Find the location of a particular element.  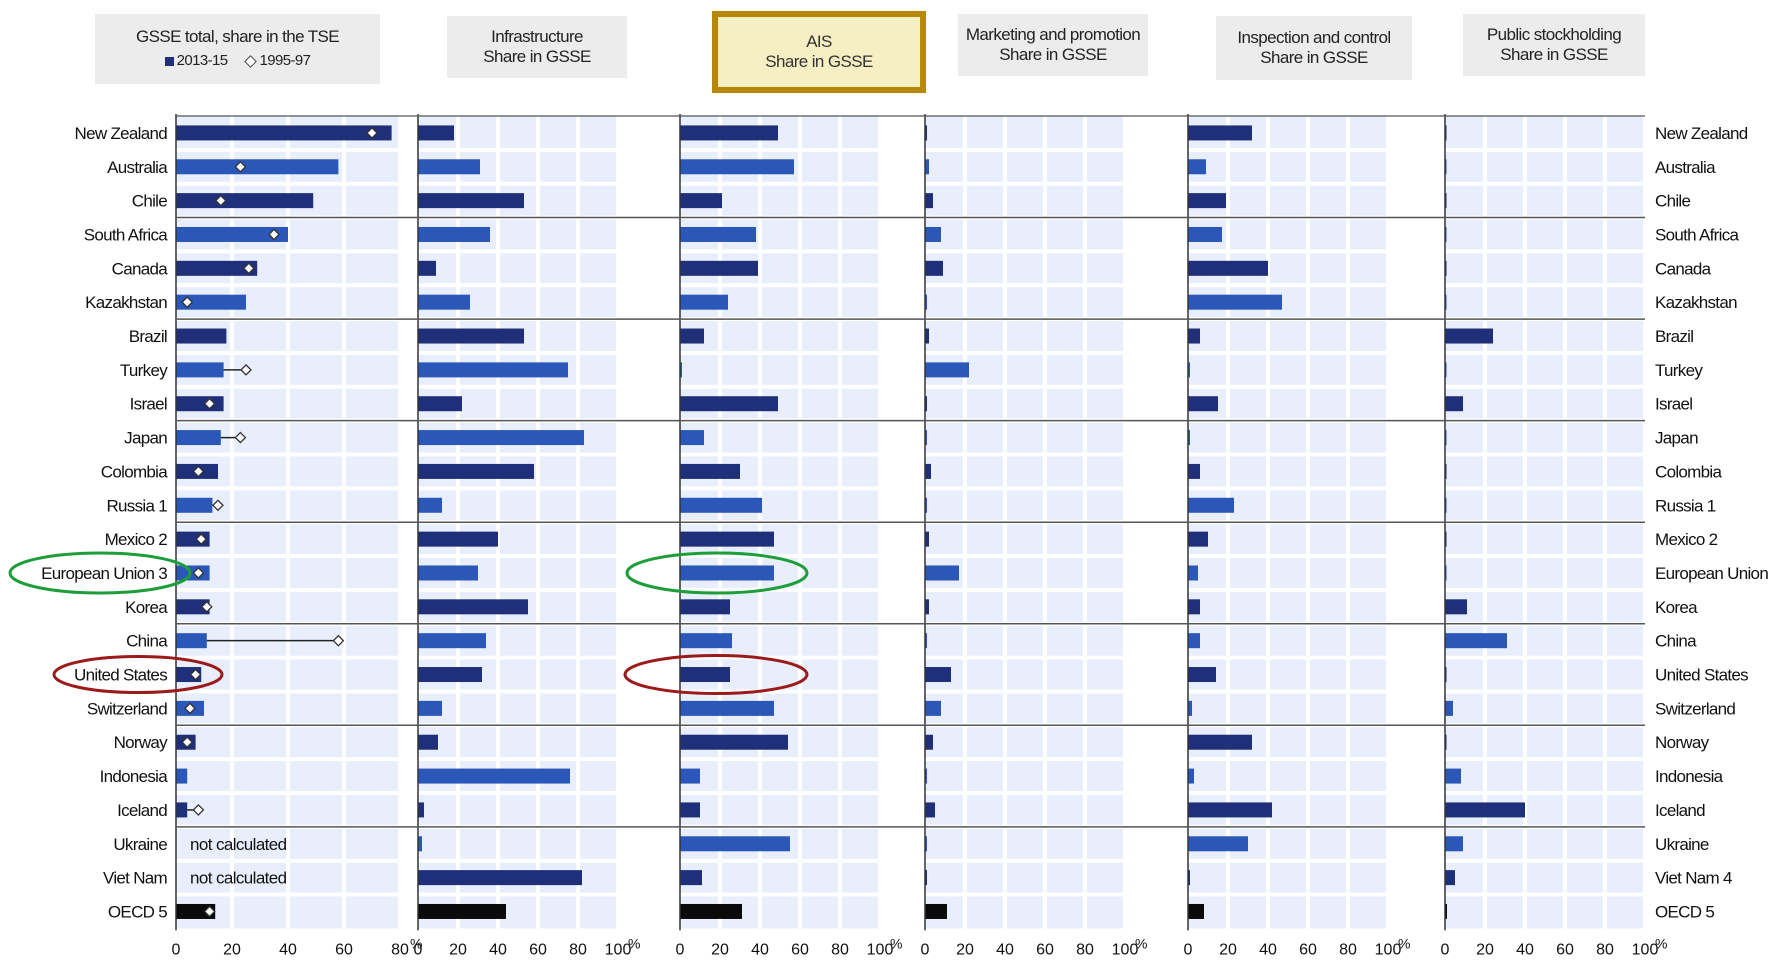

country-label-left: China is located at coordinates (147, 641).